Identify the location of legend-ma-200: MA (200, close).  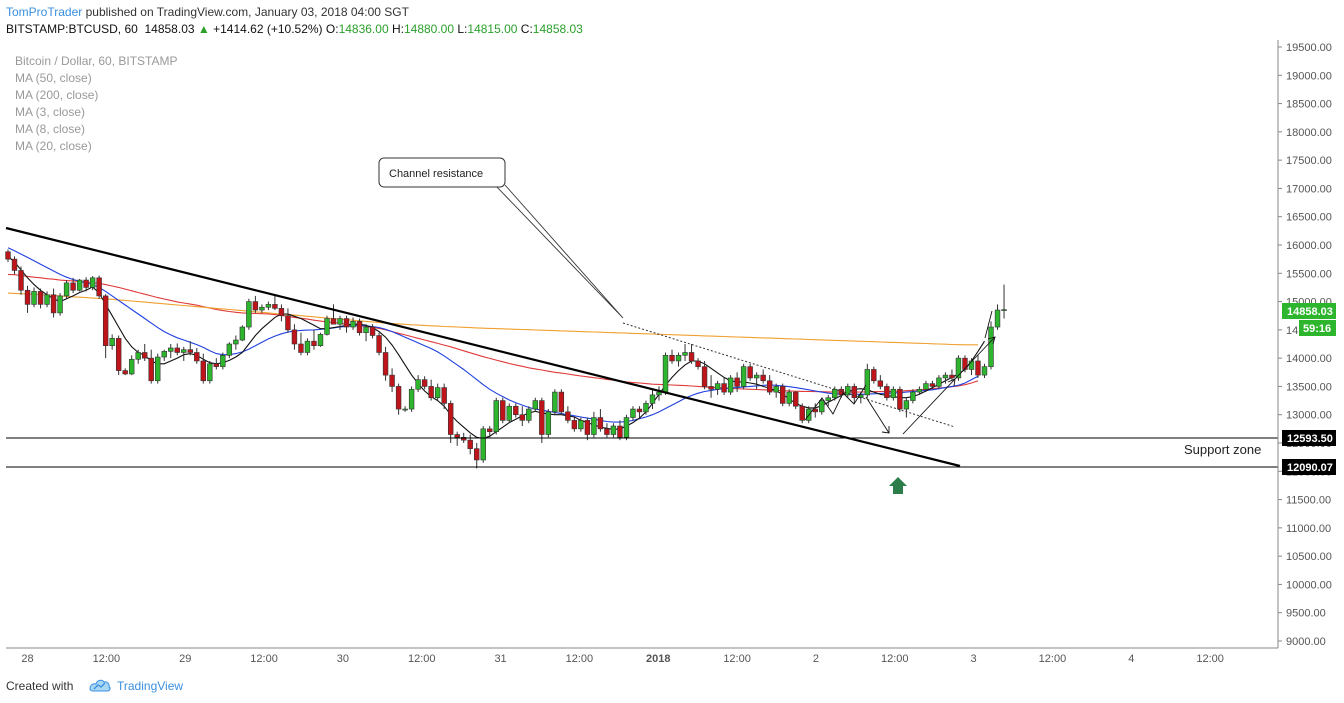
(57, 95).